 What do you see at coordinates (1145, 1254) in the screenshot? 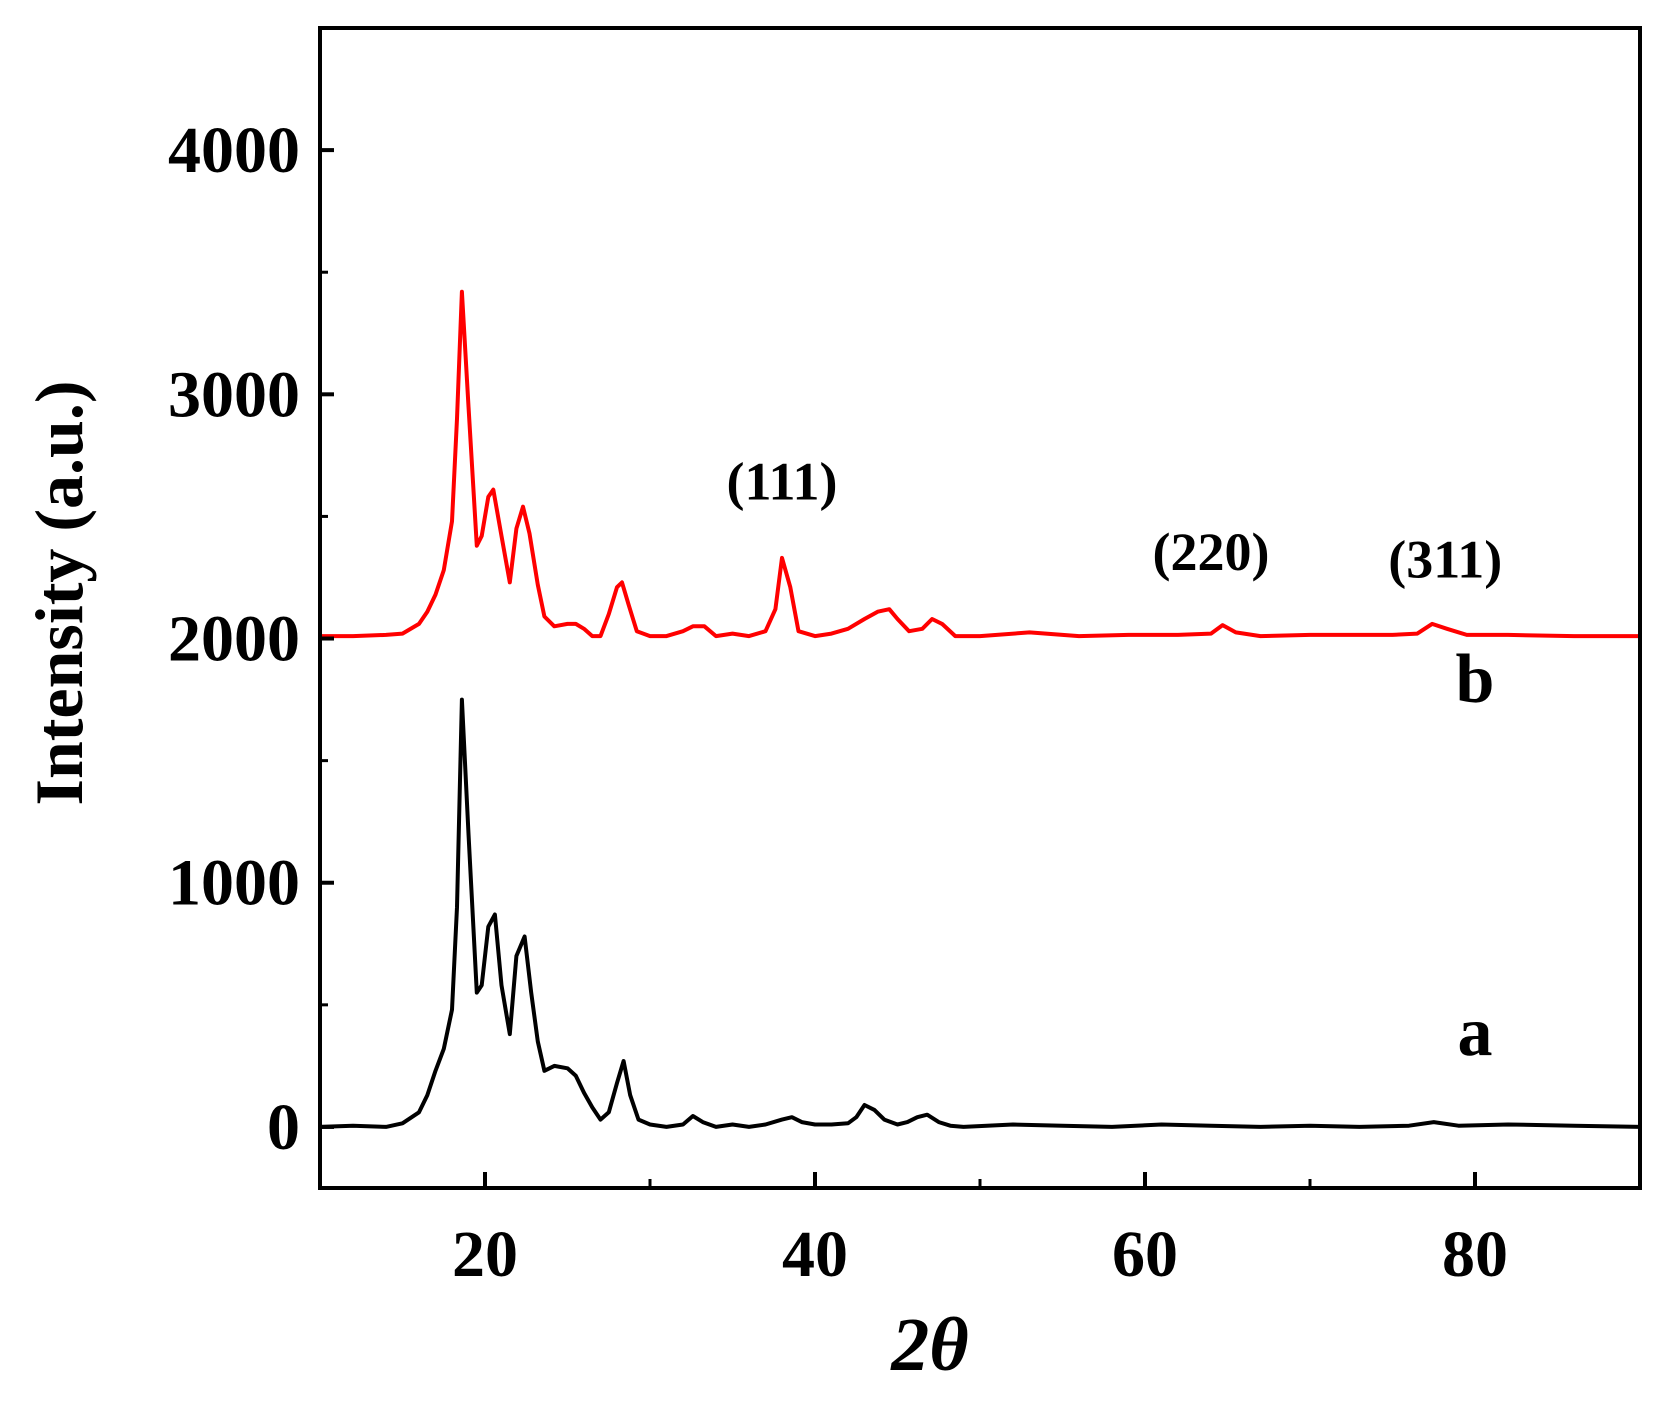
I see `x-tick-label: 60` at bounding box center [1145, 1254].